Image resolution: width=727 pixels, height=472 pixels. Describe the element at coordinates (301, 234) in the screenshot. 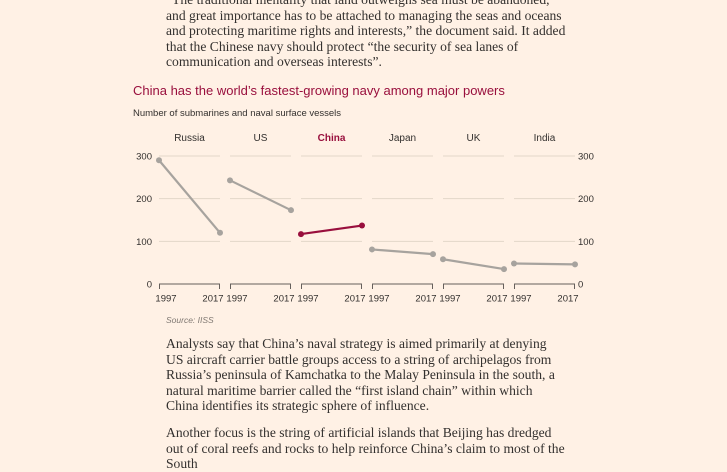

I see `data-point-china-1997` at that location.